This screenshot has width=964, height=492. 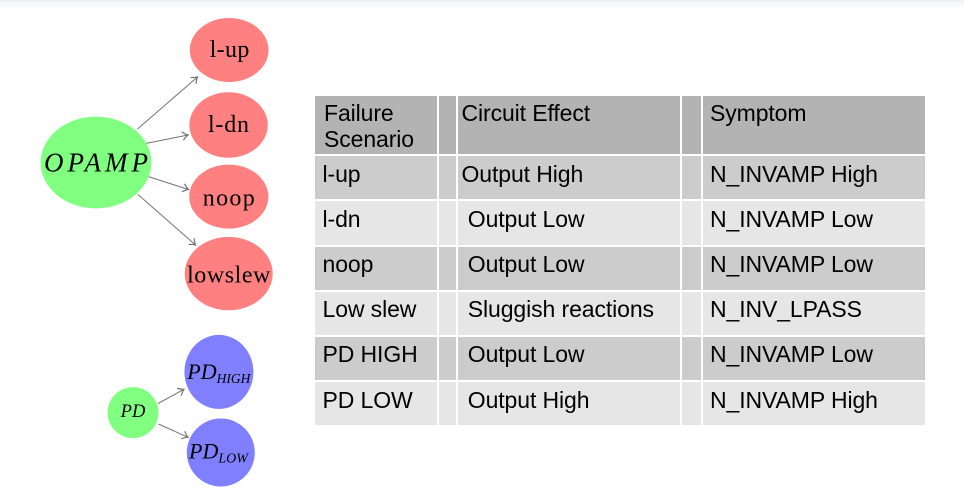 I want to click on svg-text: OPAMP, so click(x=98, y=163).